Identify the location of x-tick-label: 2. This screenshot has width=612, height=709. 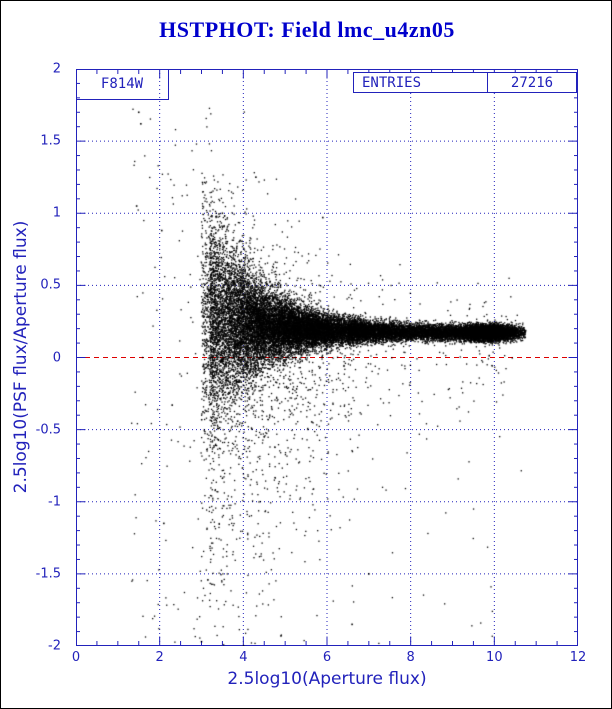
(159, 657).